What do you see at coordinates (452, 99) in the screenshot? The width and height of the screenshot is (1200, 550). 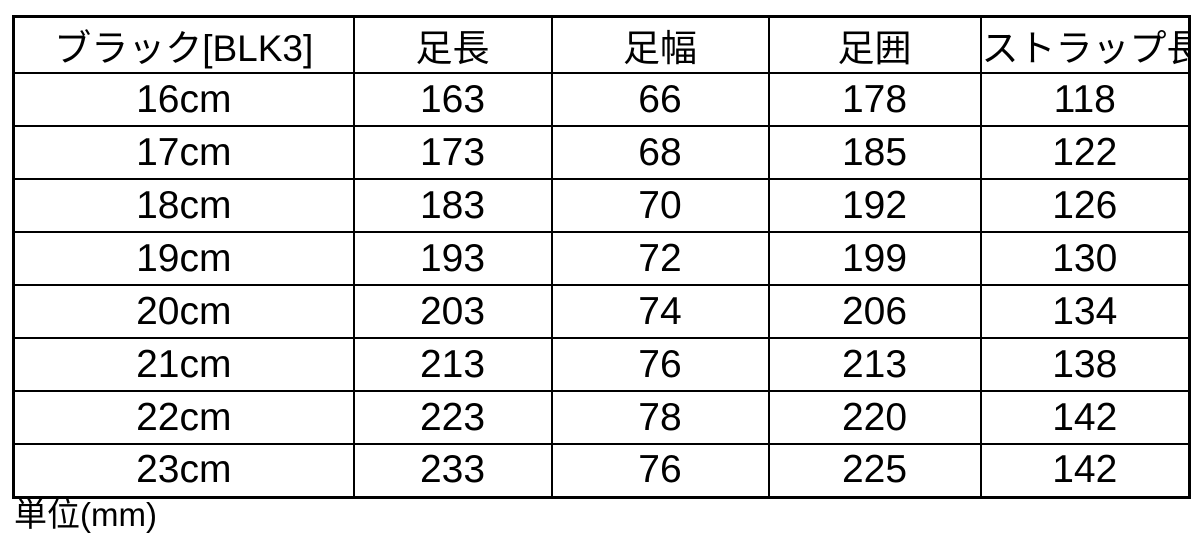 I see `value-cell: 163` at bounding box center [452, 99].